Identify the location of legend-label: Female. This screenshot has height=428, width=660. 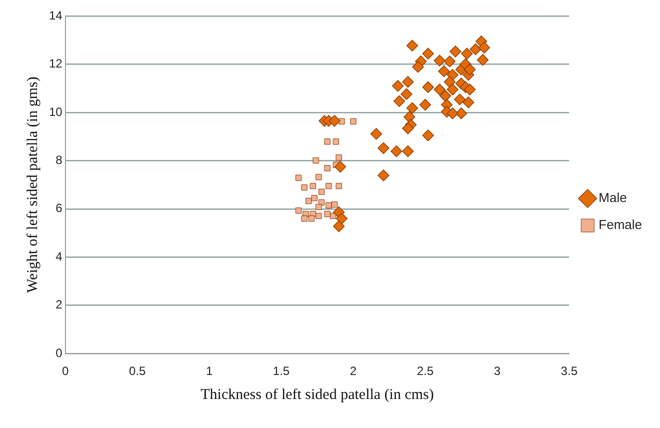
(620, 224).